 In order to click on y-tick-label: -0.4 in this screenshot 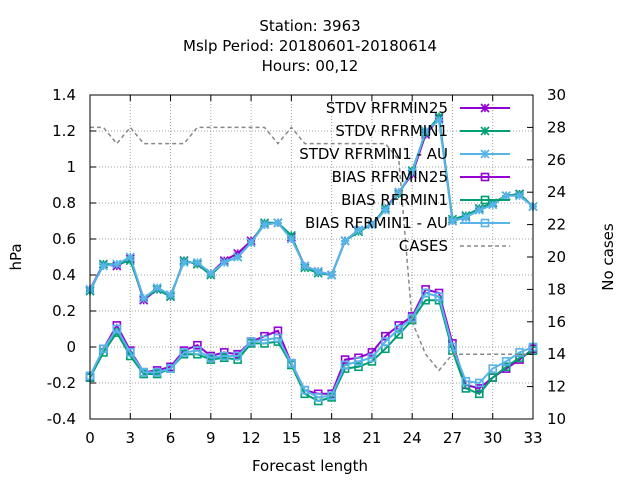, I will do `click(61, 419)`.